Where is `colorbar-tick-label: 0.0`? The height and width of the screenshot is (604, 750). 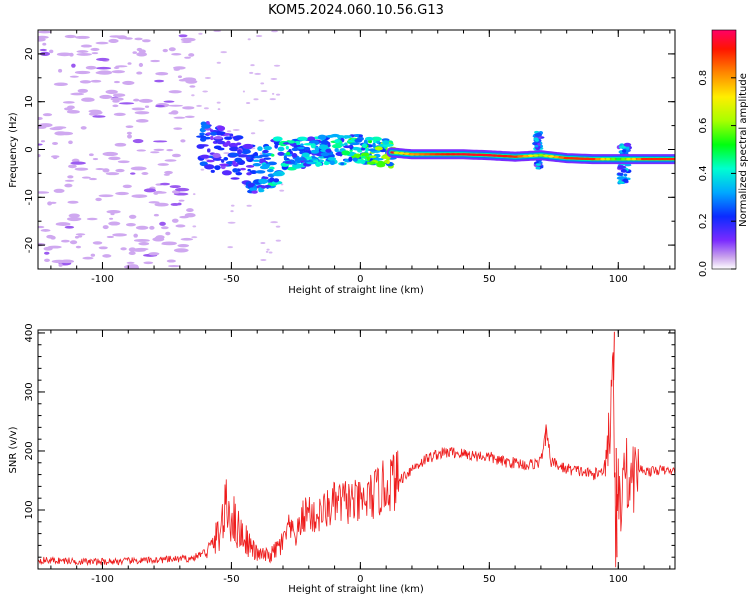 colorbar-tick-label: 0.0 is located at coordinates (703, 269).